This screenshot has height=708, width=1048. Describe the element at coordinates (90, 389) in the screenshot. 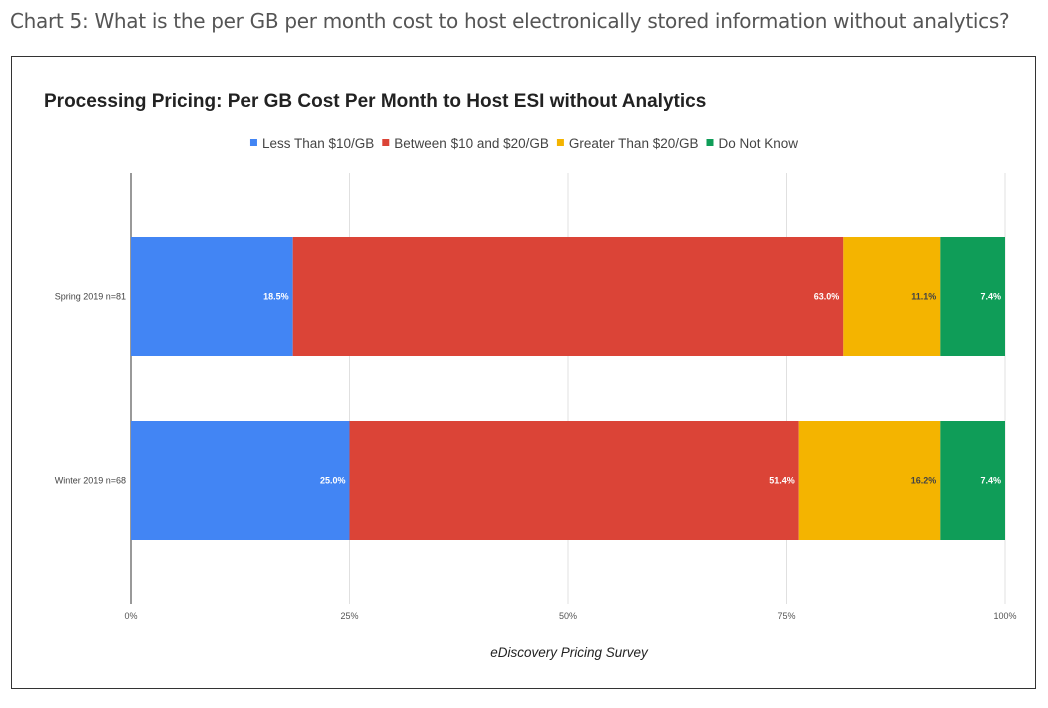

I see `category-labels: Spring 2019 n=81 Winter 2019 n=68` at that location.